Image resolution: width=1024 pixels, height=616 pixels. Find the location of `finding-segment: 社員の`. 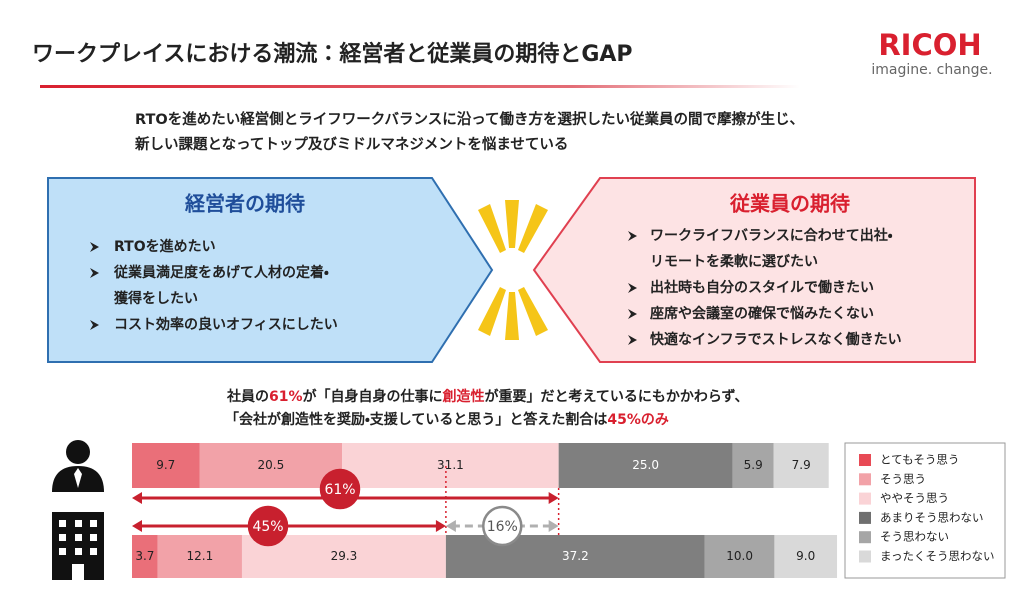

finding-segment: 社員の is located at coordinates (247, 396).